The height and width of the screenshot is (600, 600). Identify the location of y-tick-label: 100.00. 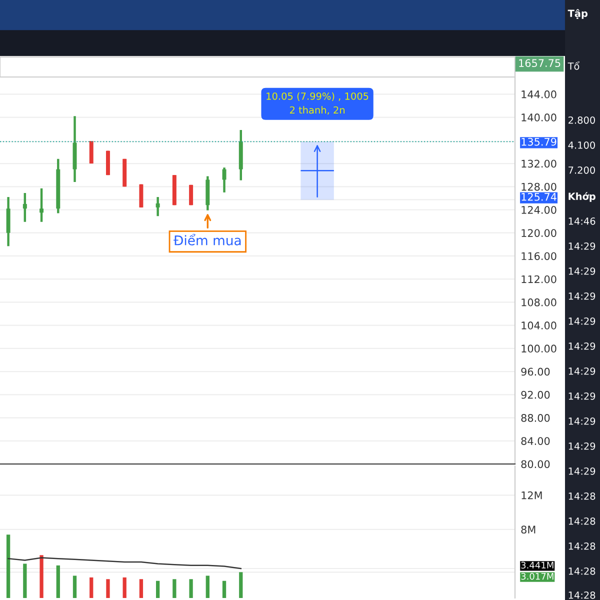
(539, 348).